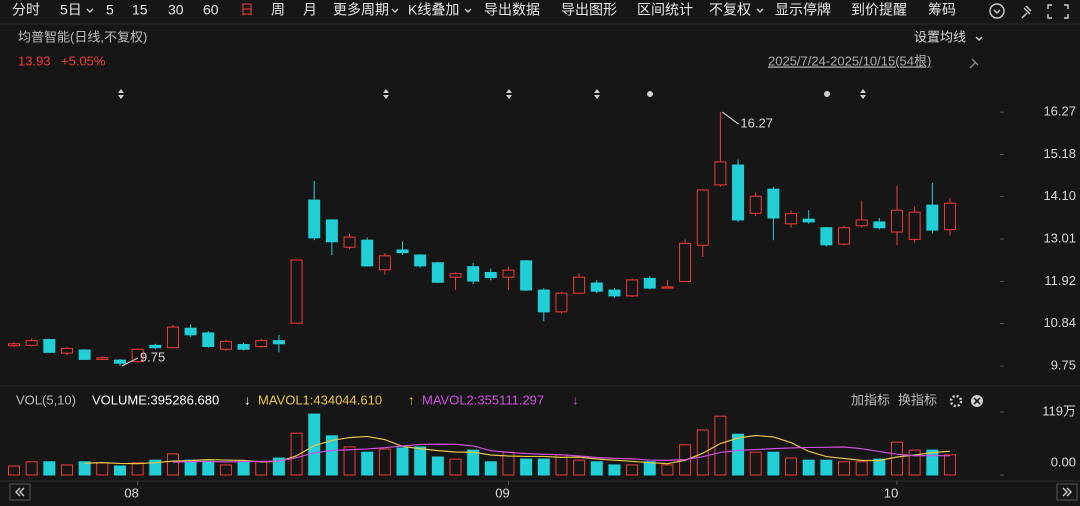 The height and width of the screenshot is (506, 1080). I want to click on add-indicator: 加指标, so click(870, 399).